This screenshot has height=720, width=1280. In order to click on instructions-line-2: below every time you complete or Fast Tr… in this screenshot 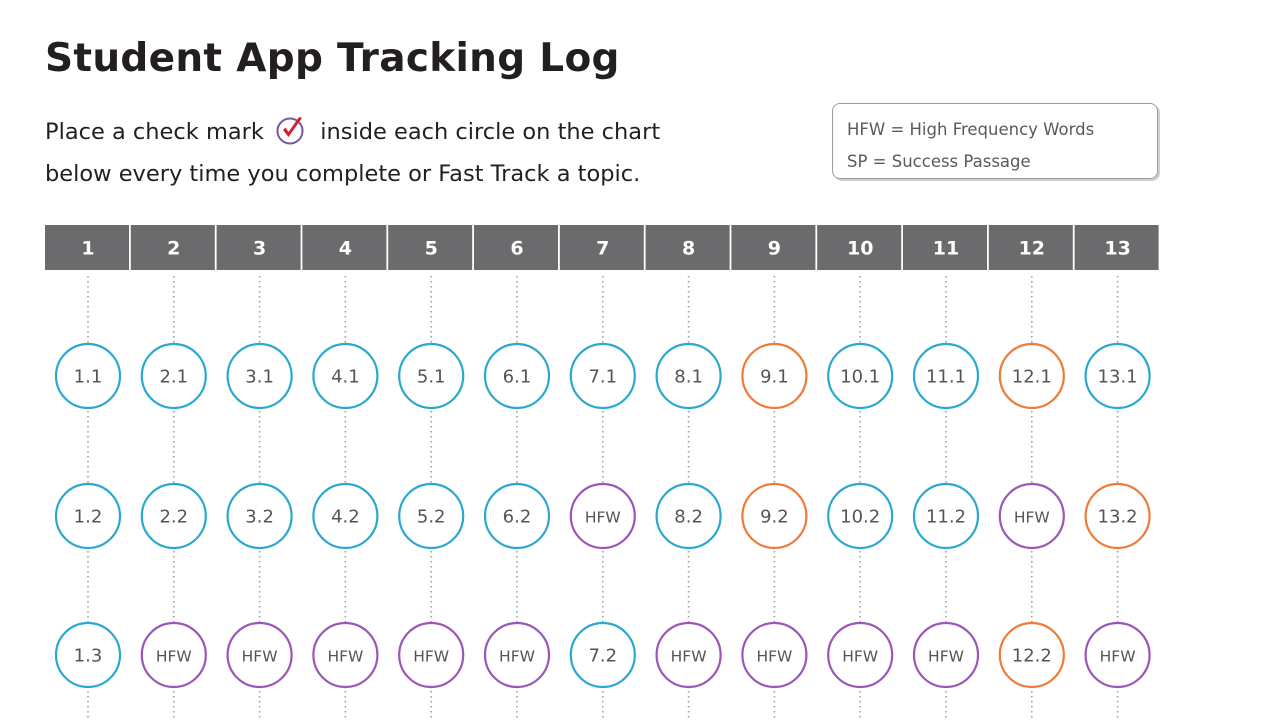, I will do `click(343, 174)`.